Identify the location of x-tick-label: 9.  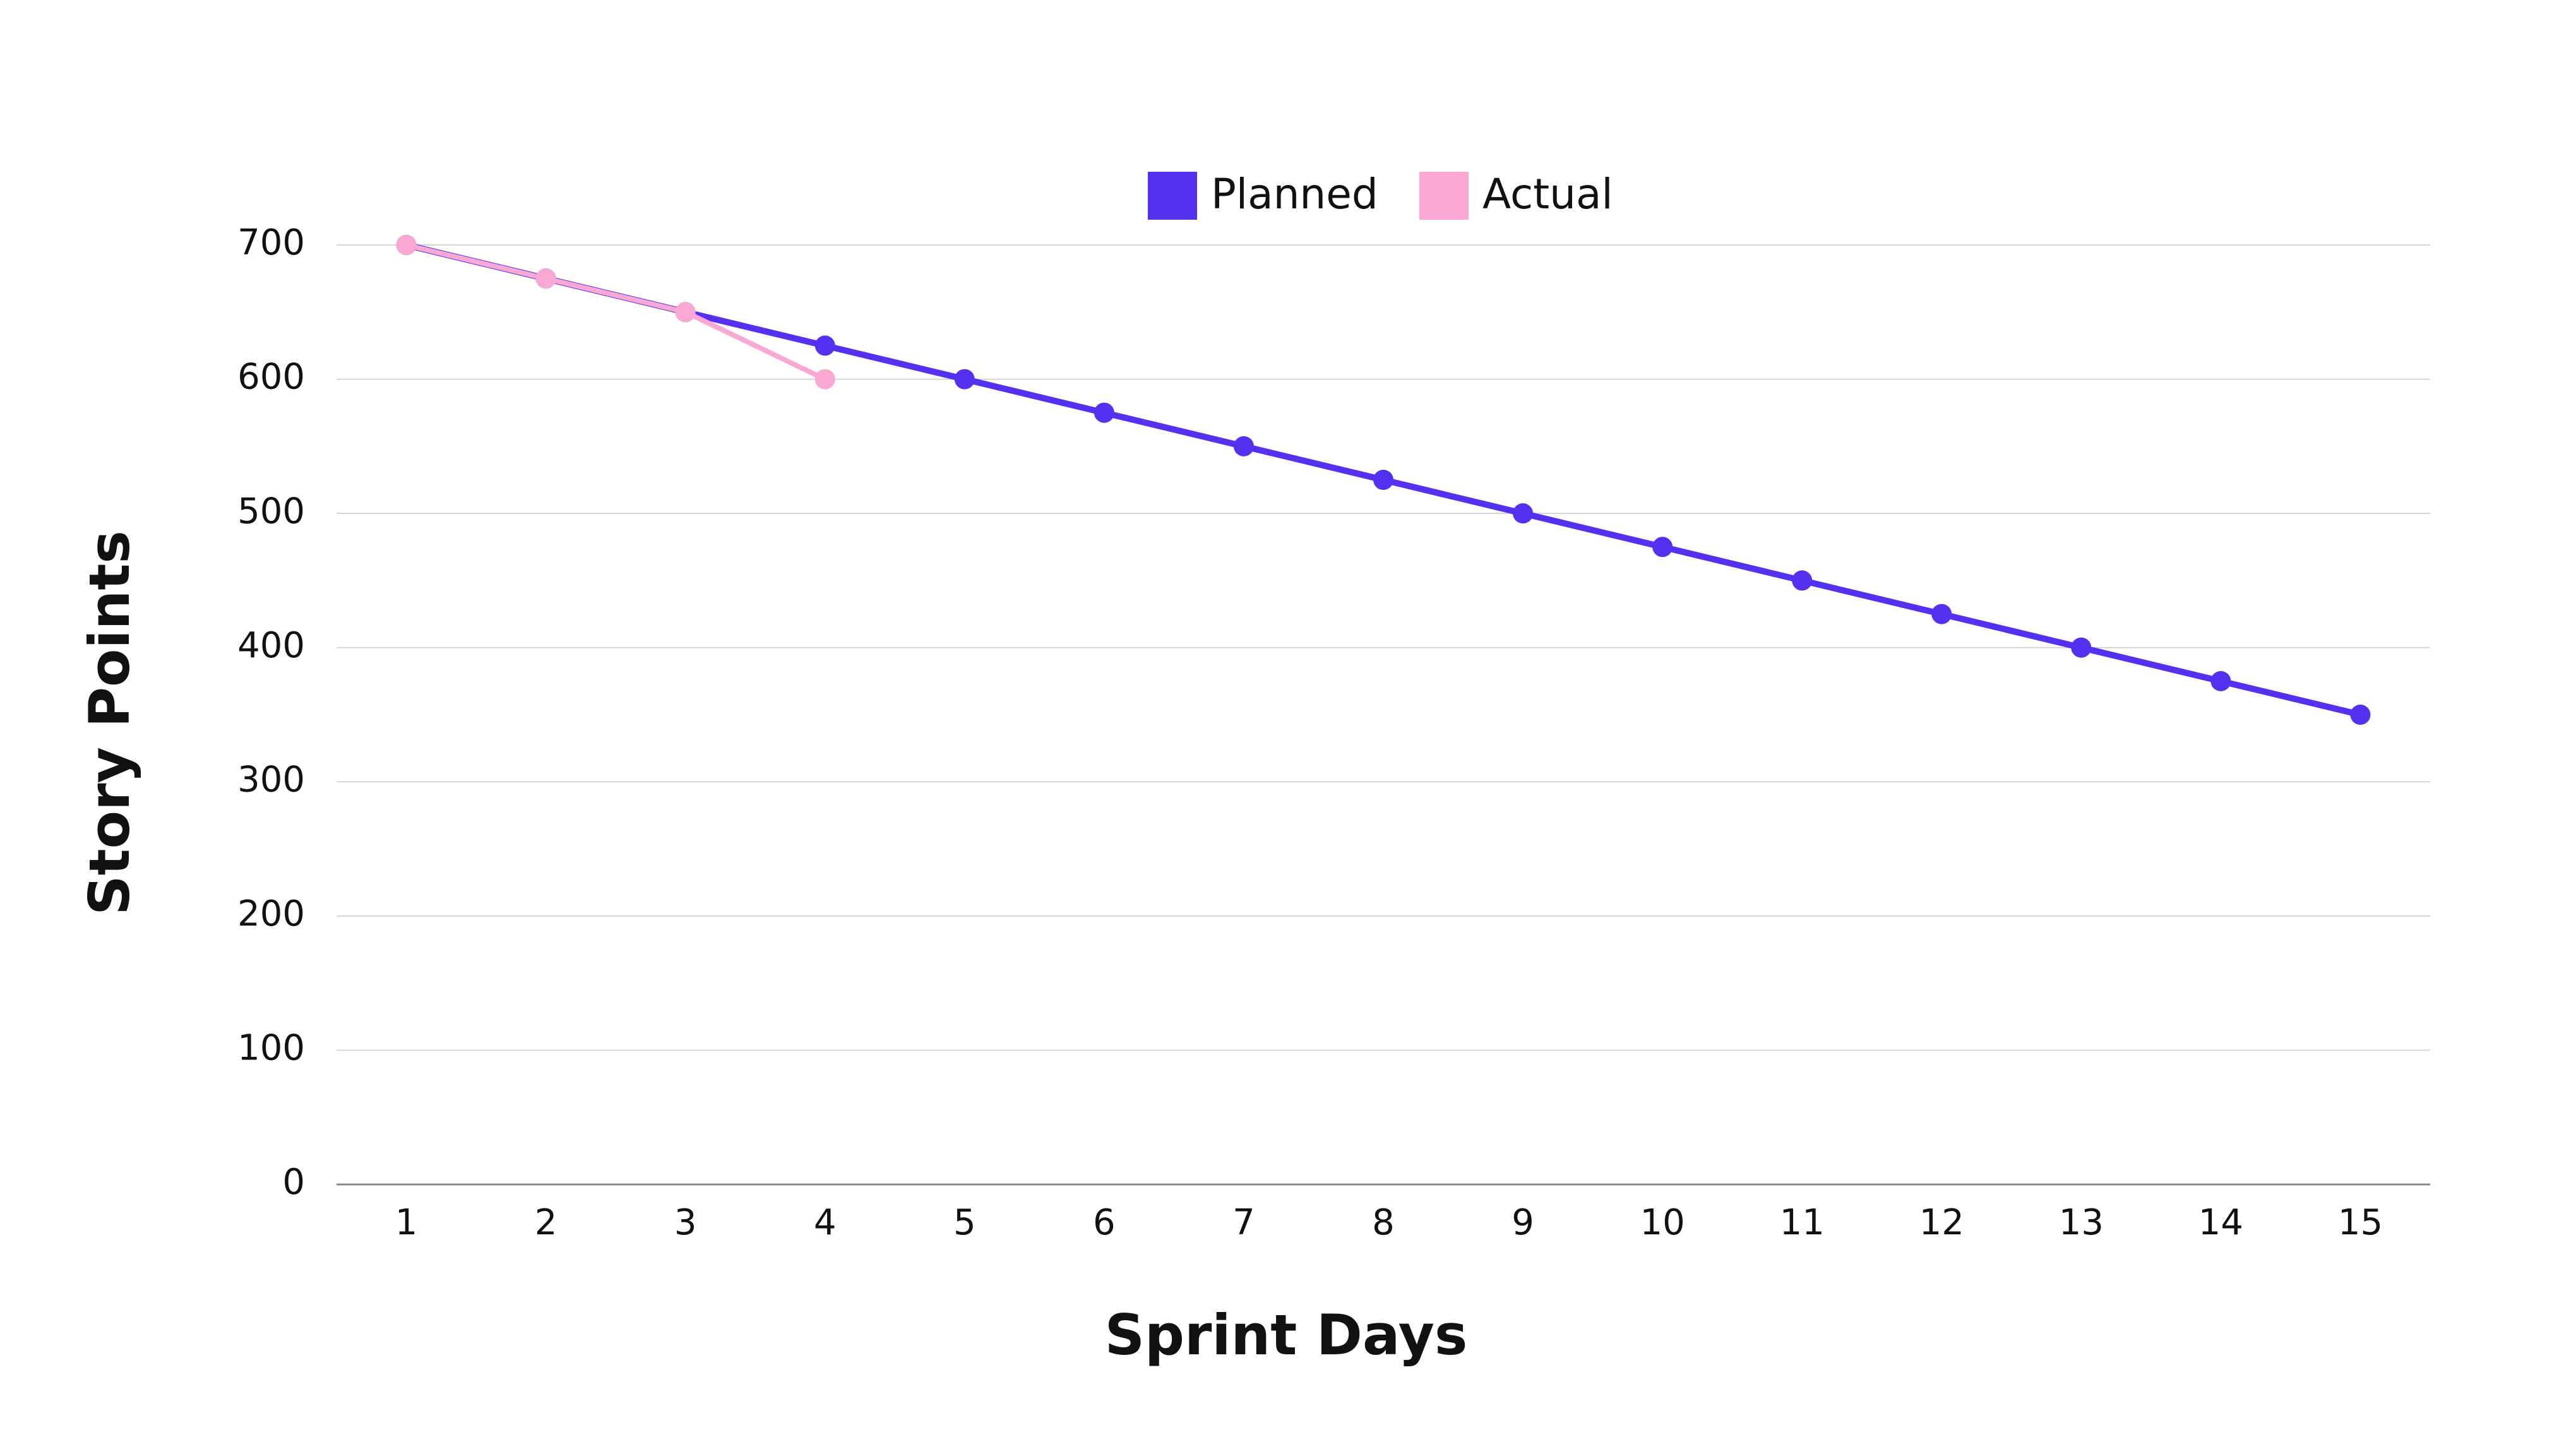
(1523, 1222).